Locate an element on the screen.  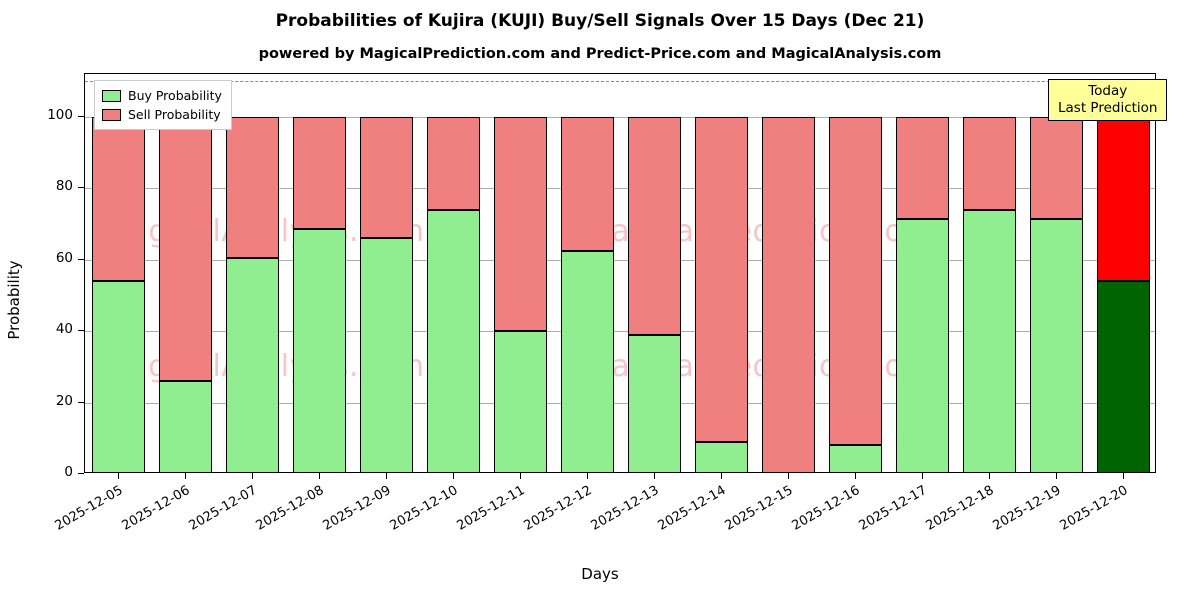
x-tick-label: 2025-12-18 is located at coordinates (959, 508).